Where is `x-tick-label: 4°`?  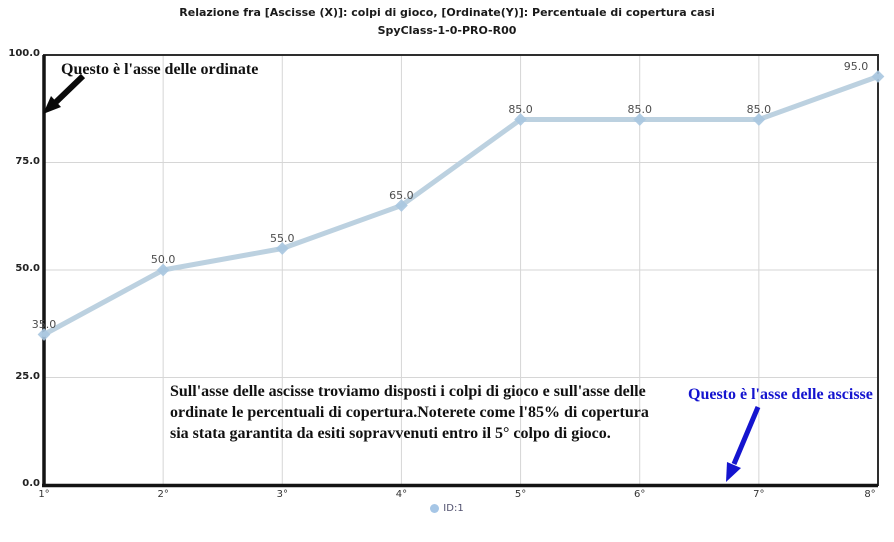 x-tick-label: 4° is located at coordinates (401, 494).